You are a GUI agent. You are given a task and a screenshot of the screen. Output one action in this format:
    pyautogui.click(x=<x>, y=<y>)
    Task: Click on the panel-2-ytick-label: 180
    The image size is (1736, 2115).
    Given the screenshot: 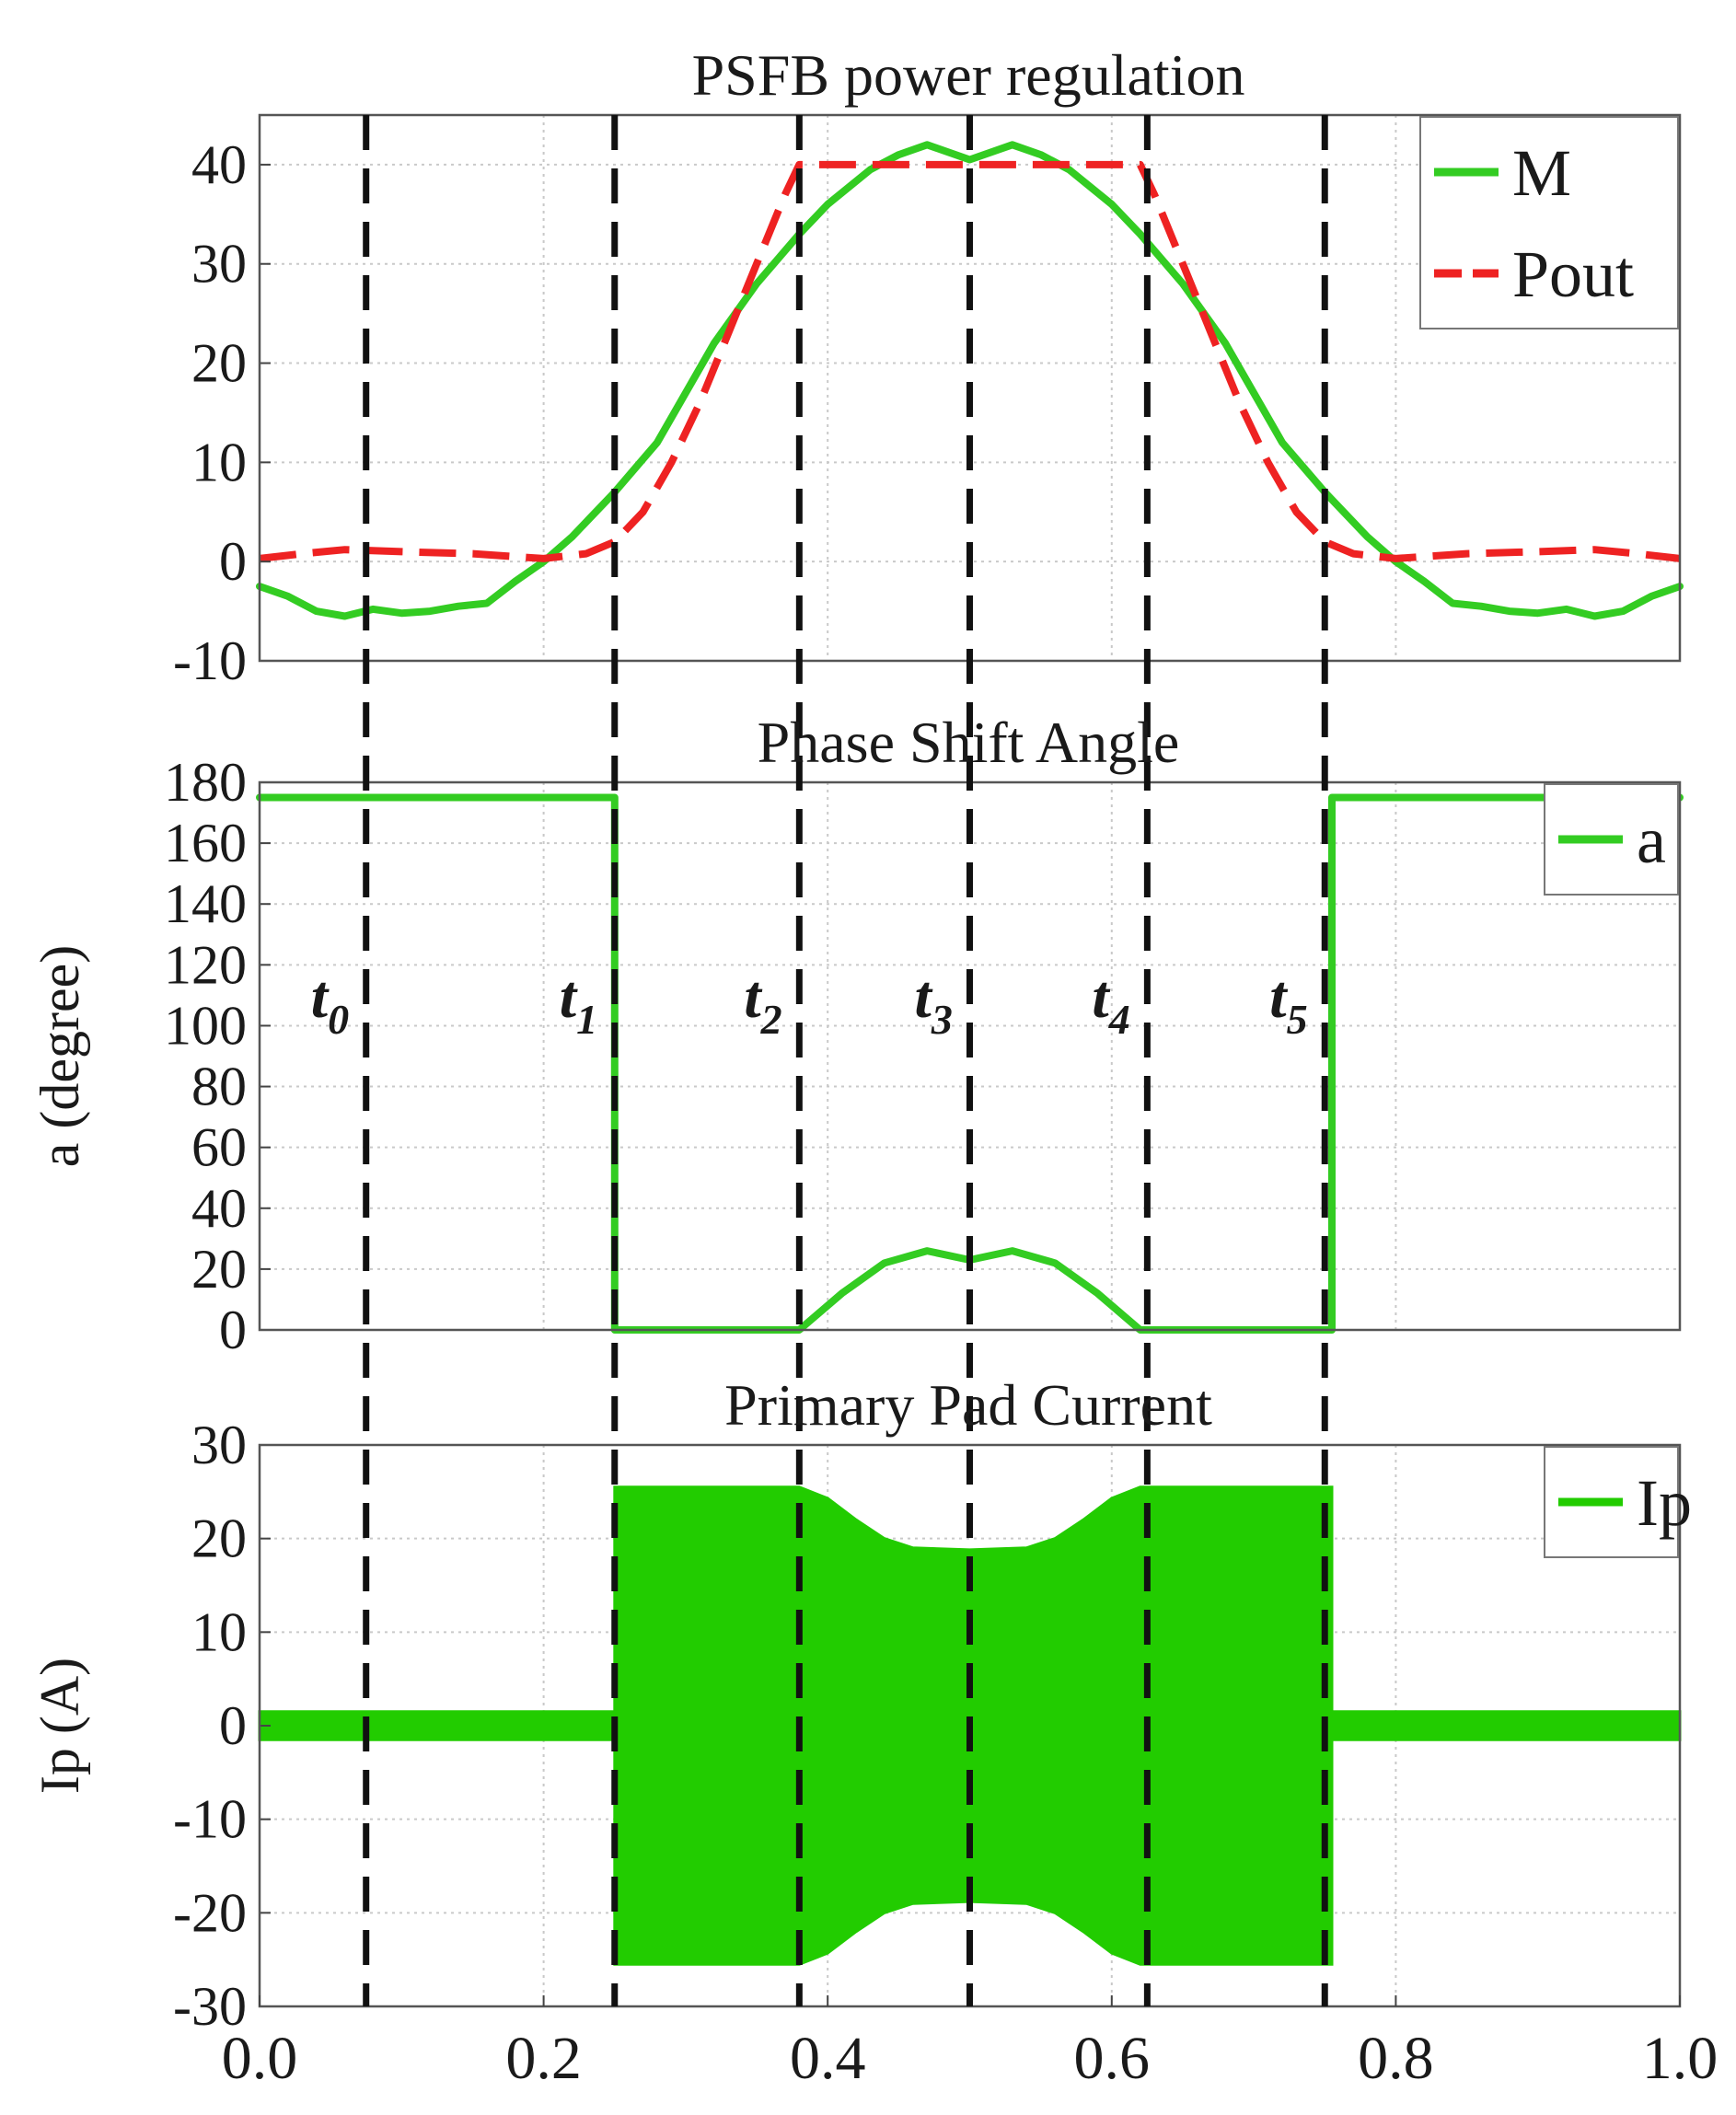 What is the action you would take?
    pyautogui.click(x=206, y=782)
    